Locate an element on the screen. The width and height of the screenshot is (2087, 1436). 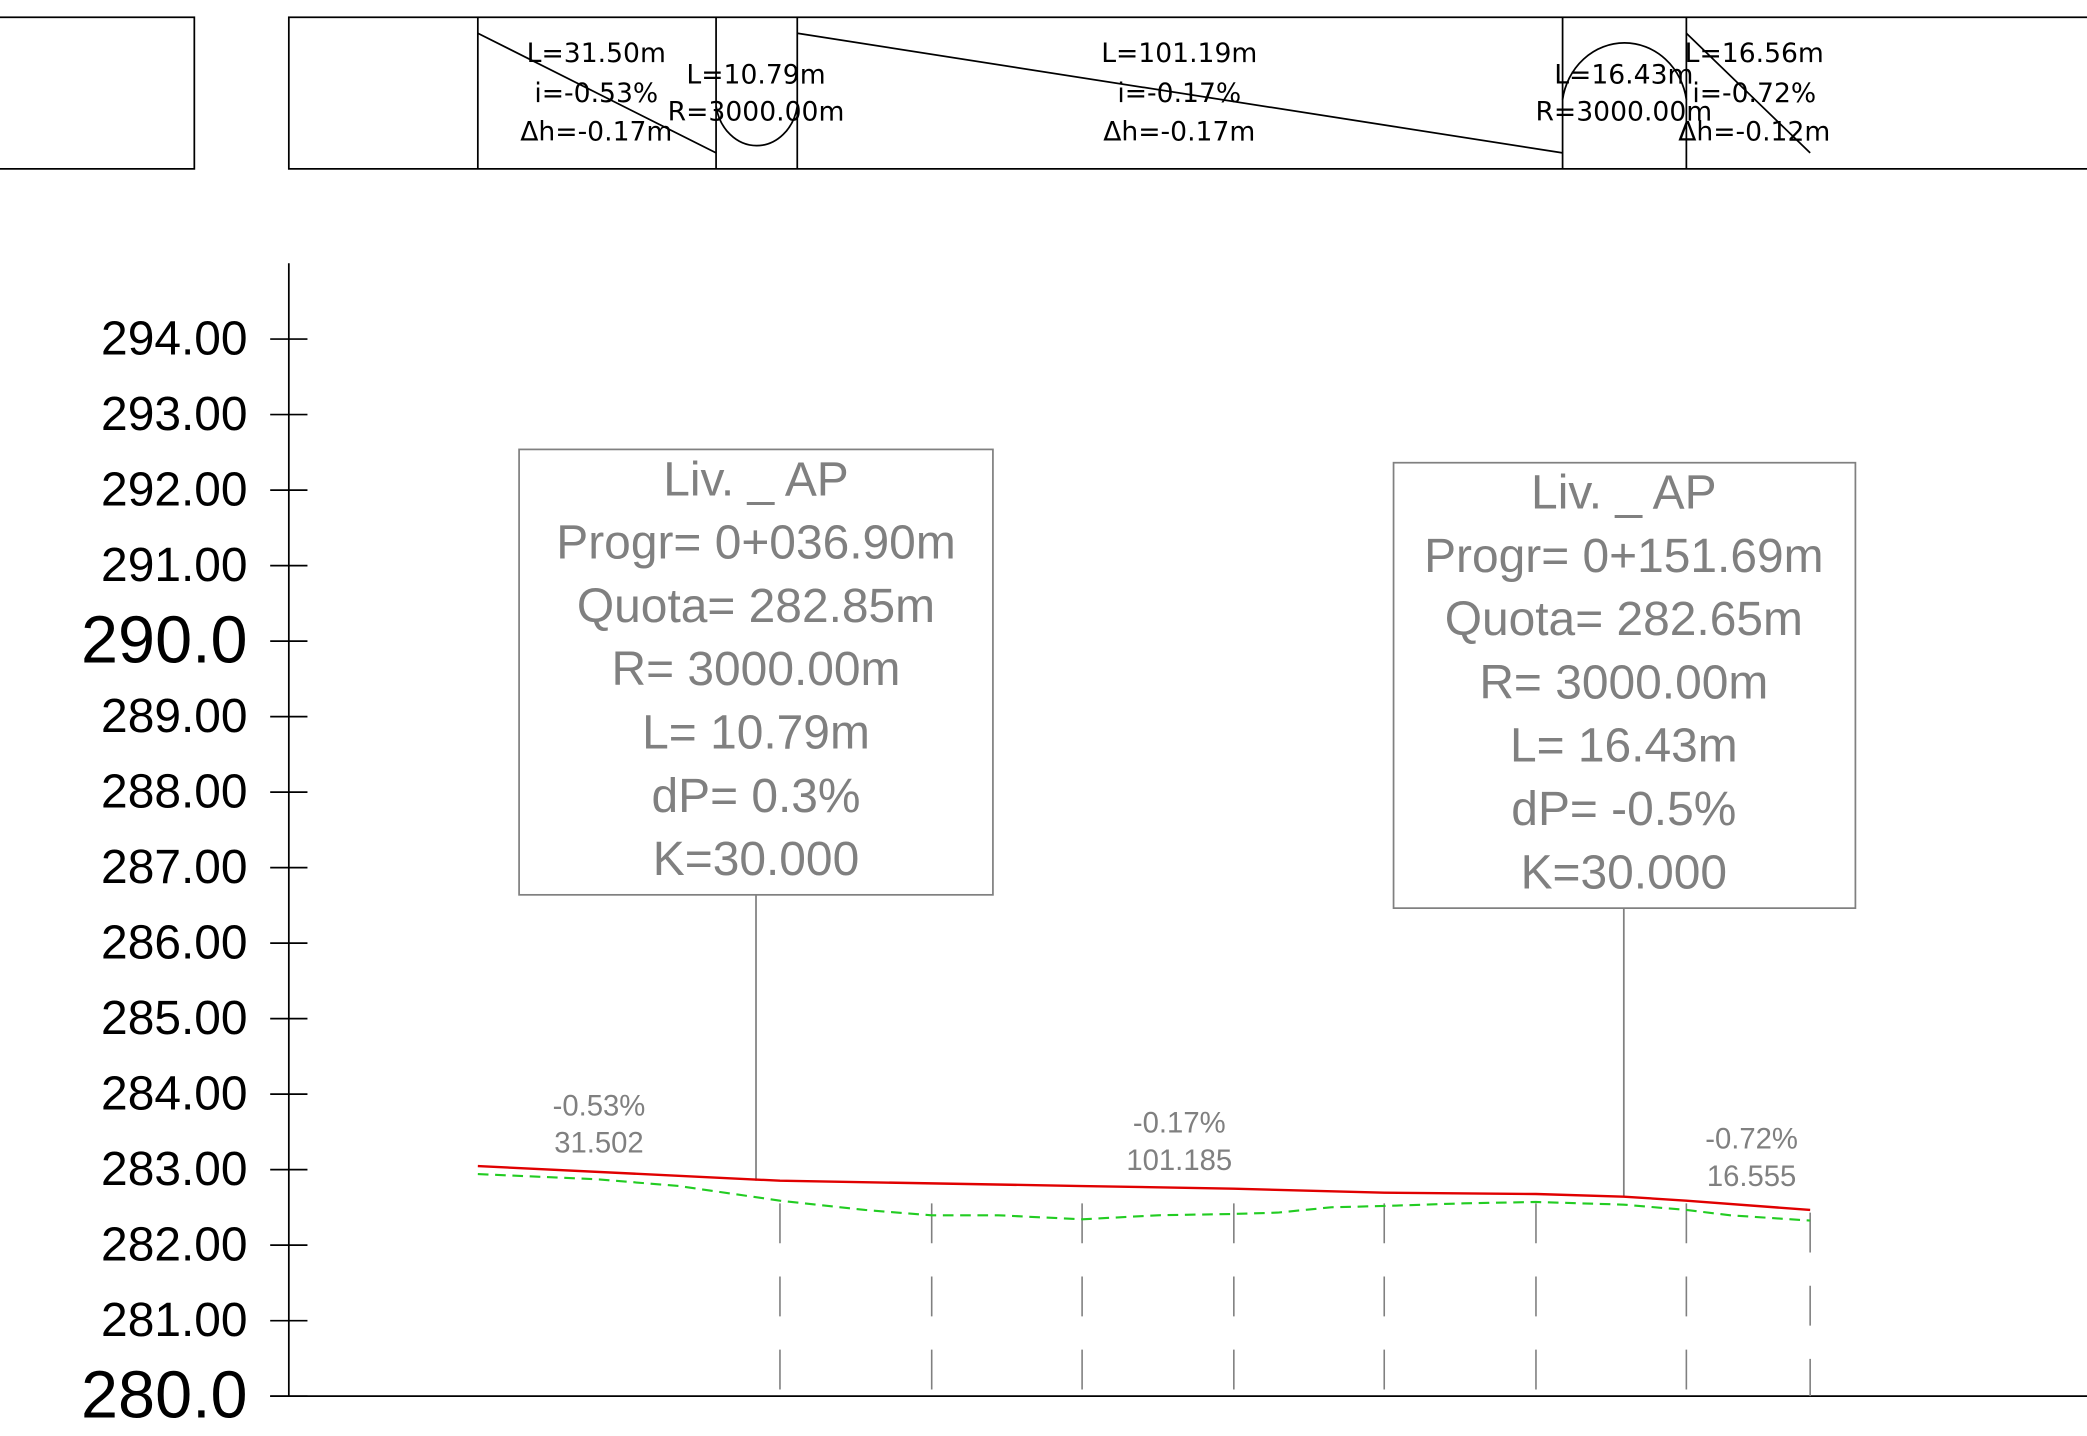
callout-text: dP= 0.3% is located at coordinates (755, 796).